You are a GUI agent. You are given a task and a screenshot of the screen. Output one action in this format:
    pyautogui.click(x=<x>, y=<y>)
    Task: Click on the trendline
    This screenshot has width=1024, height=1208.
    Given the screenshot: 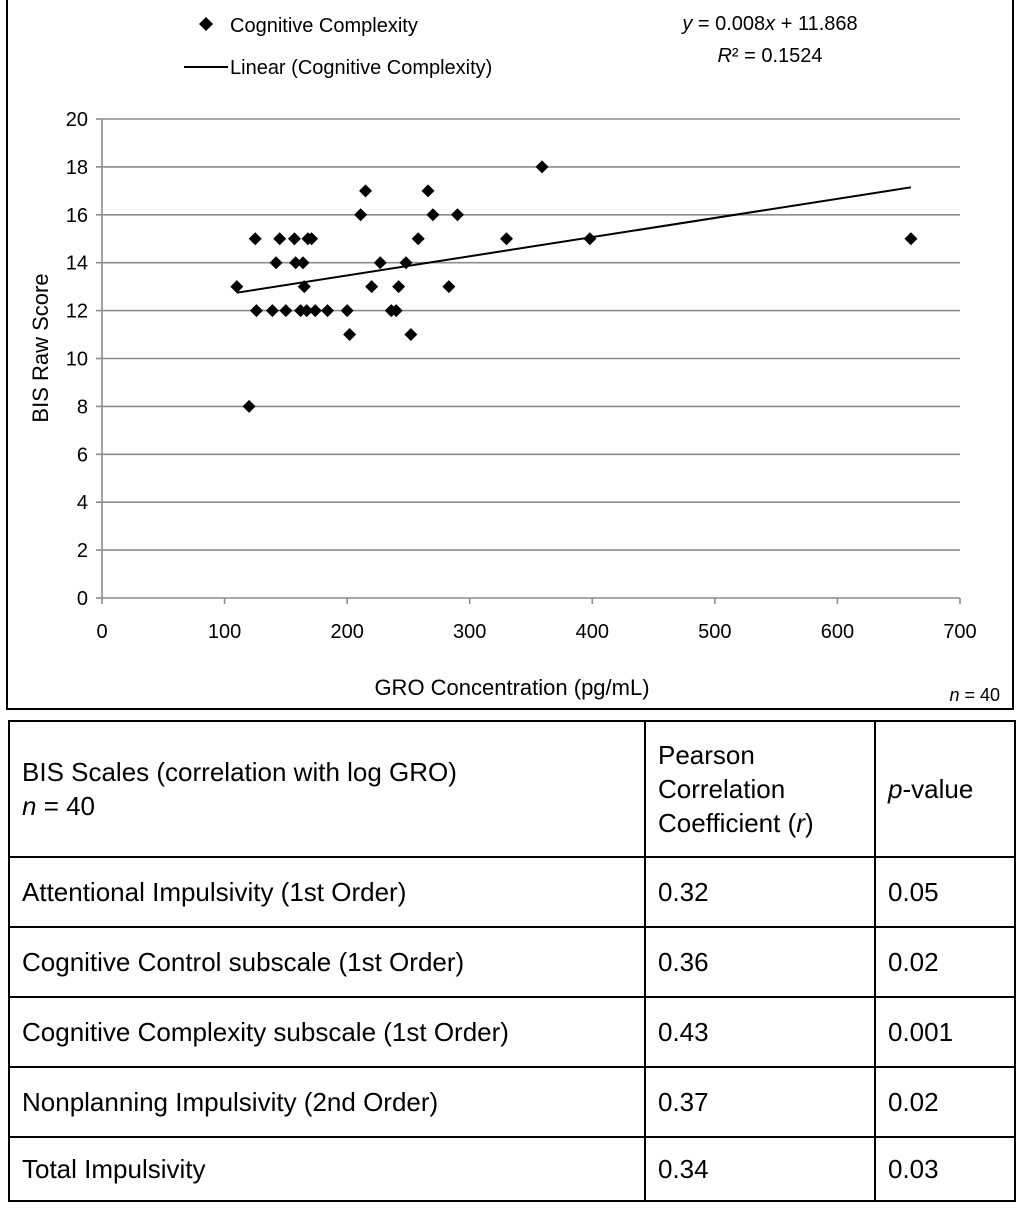 What is the action you would take?
    pyautogui.click(x=574, y=240)
    